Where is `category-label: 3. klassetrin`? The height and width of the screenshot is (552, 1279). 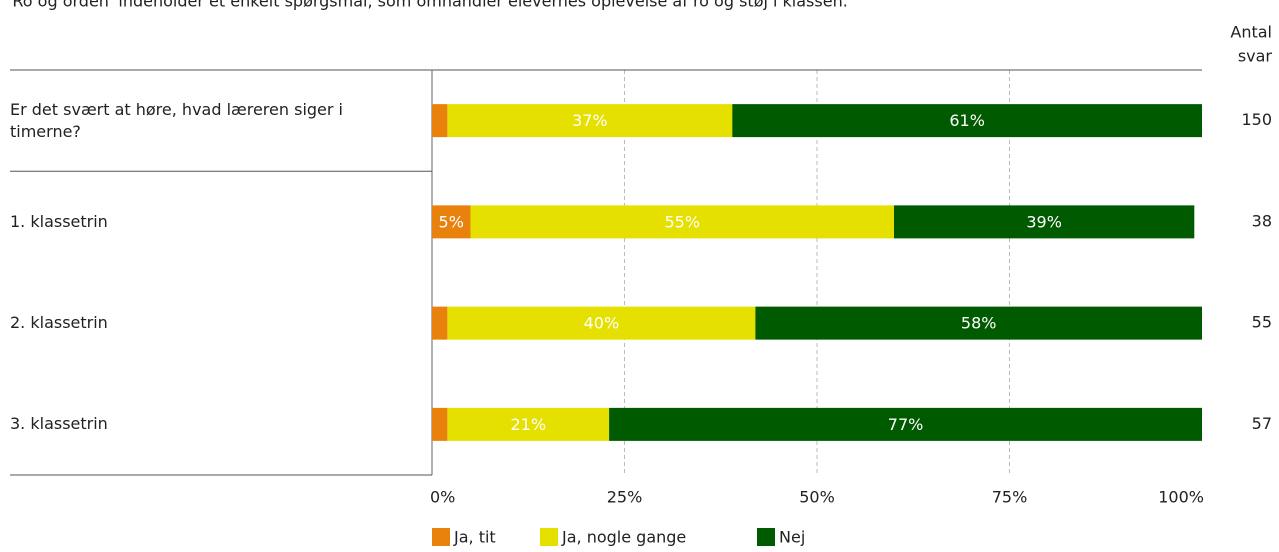
category-label: 3. klassetrin is located at coordinates (59, 424).